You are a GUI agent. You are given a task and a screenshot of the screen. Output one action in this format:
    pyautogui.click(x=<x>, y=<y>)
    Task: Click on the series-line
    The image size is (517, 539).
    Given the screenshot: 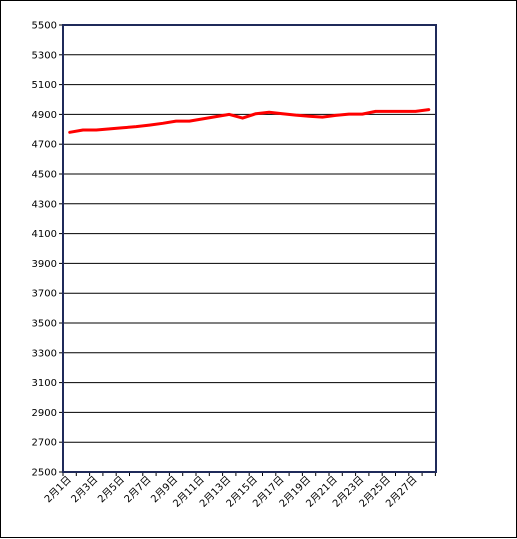 What is the action you would take?
    pyautogui.click(x=249, y=121)
    